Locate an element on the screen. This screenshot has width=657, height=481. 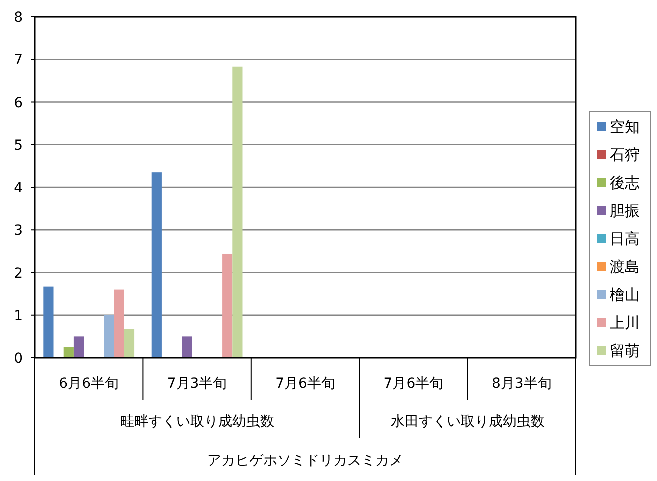
y-tick-label: 5 is located at coordinates (18, 146).